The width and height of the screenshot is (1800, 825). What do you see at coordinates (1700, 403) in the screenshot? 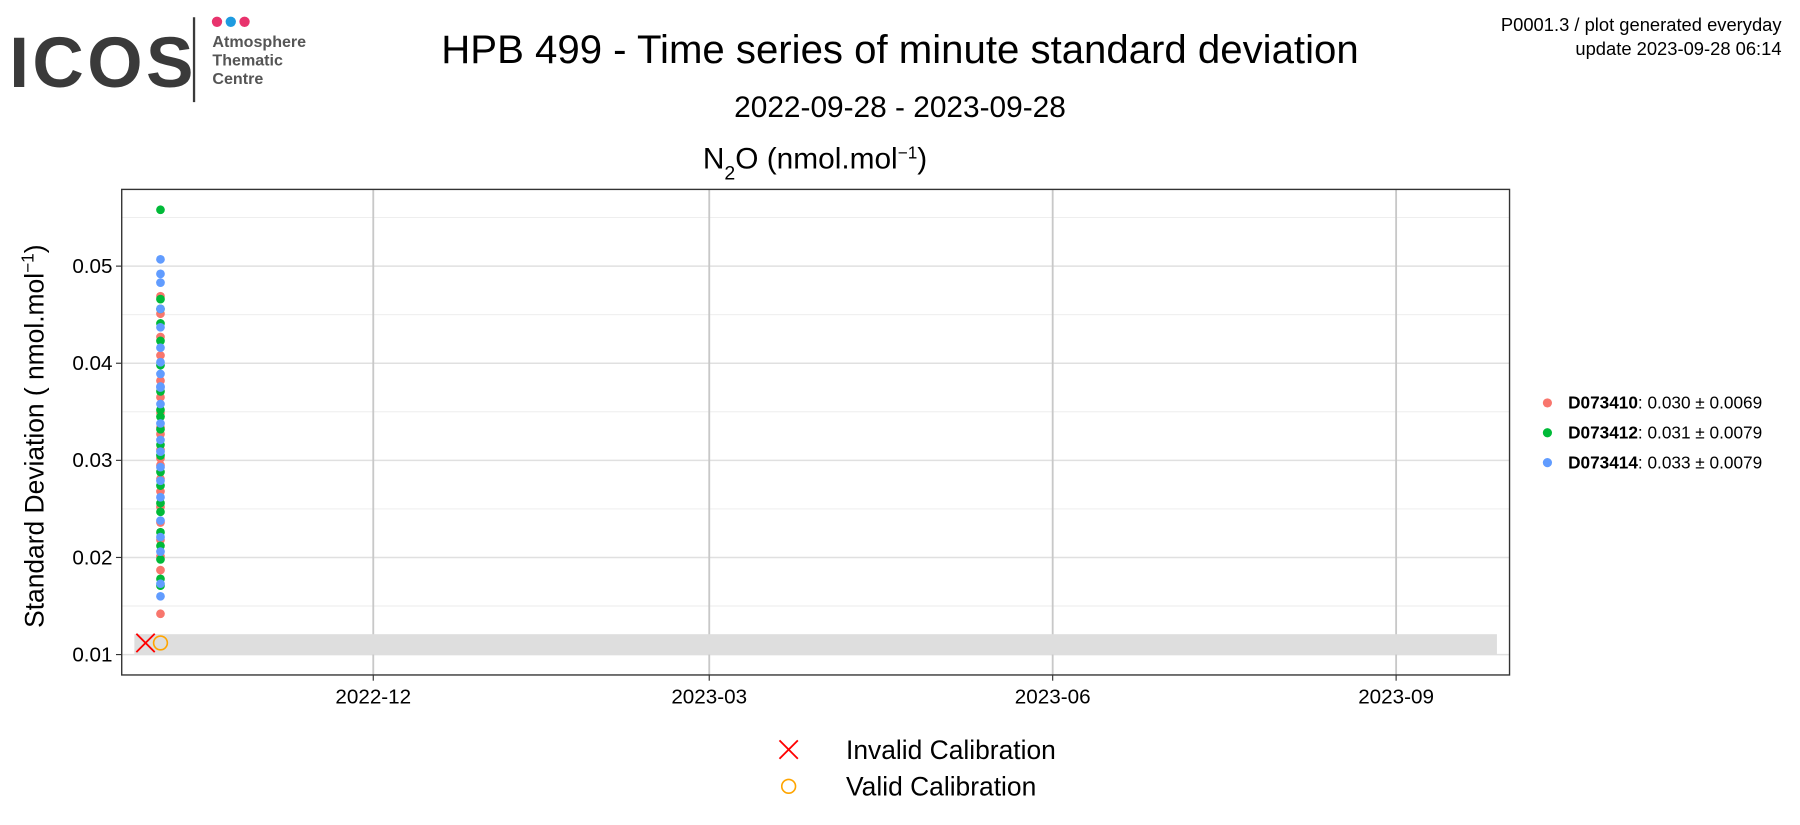
I see `legend-summary: : 0.030 ± 0.0069` at bounding box center [1700, 403].